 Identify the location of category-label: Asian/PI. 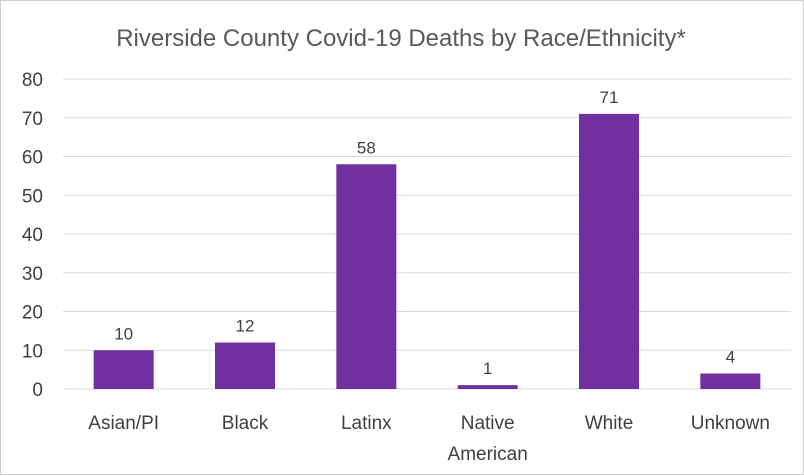
(123, 423).